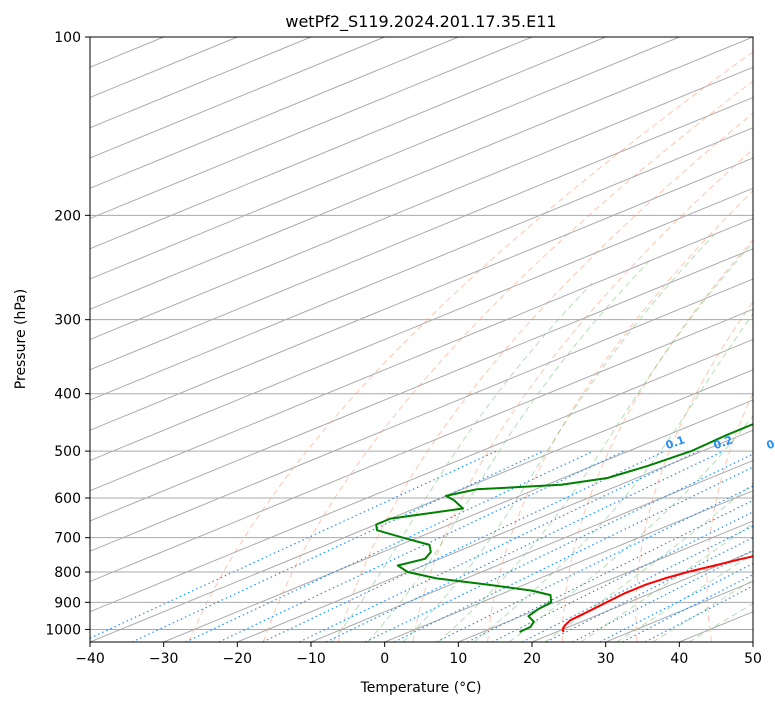 The width and height of the screenshot is (775, 708). I want to click on dewpoint-profile-line, so click(564, 528).